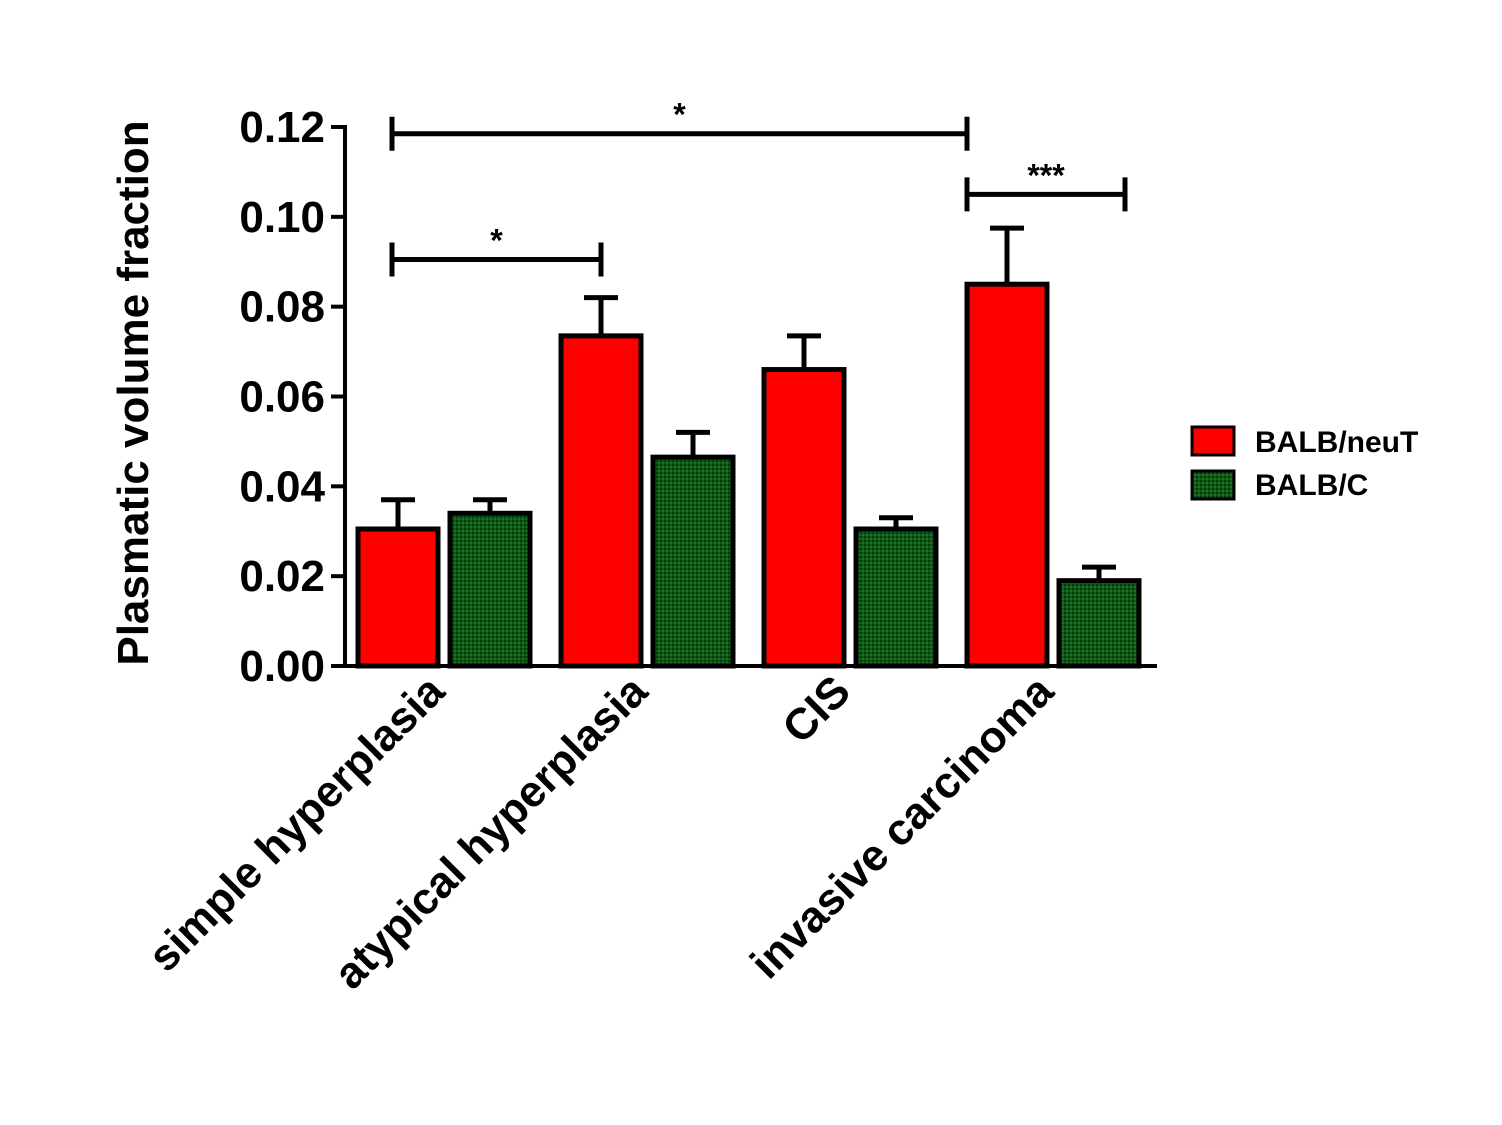  Describe the element at coordinates (133, 392) in the screenshot. I see `y-axis-label: Plasmatic volume fraction` at that location.